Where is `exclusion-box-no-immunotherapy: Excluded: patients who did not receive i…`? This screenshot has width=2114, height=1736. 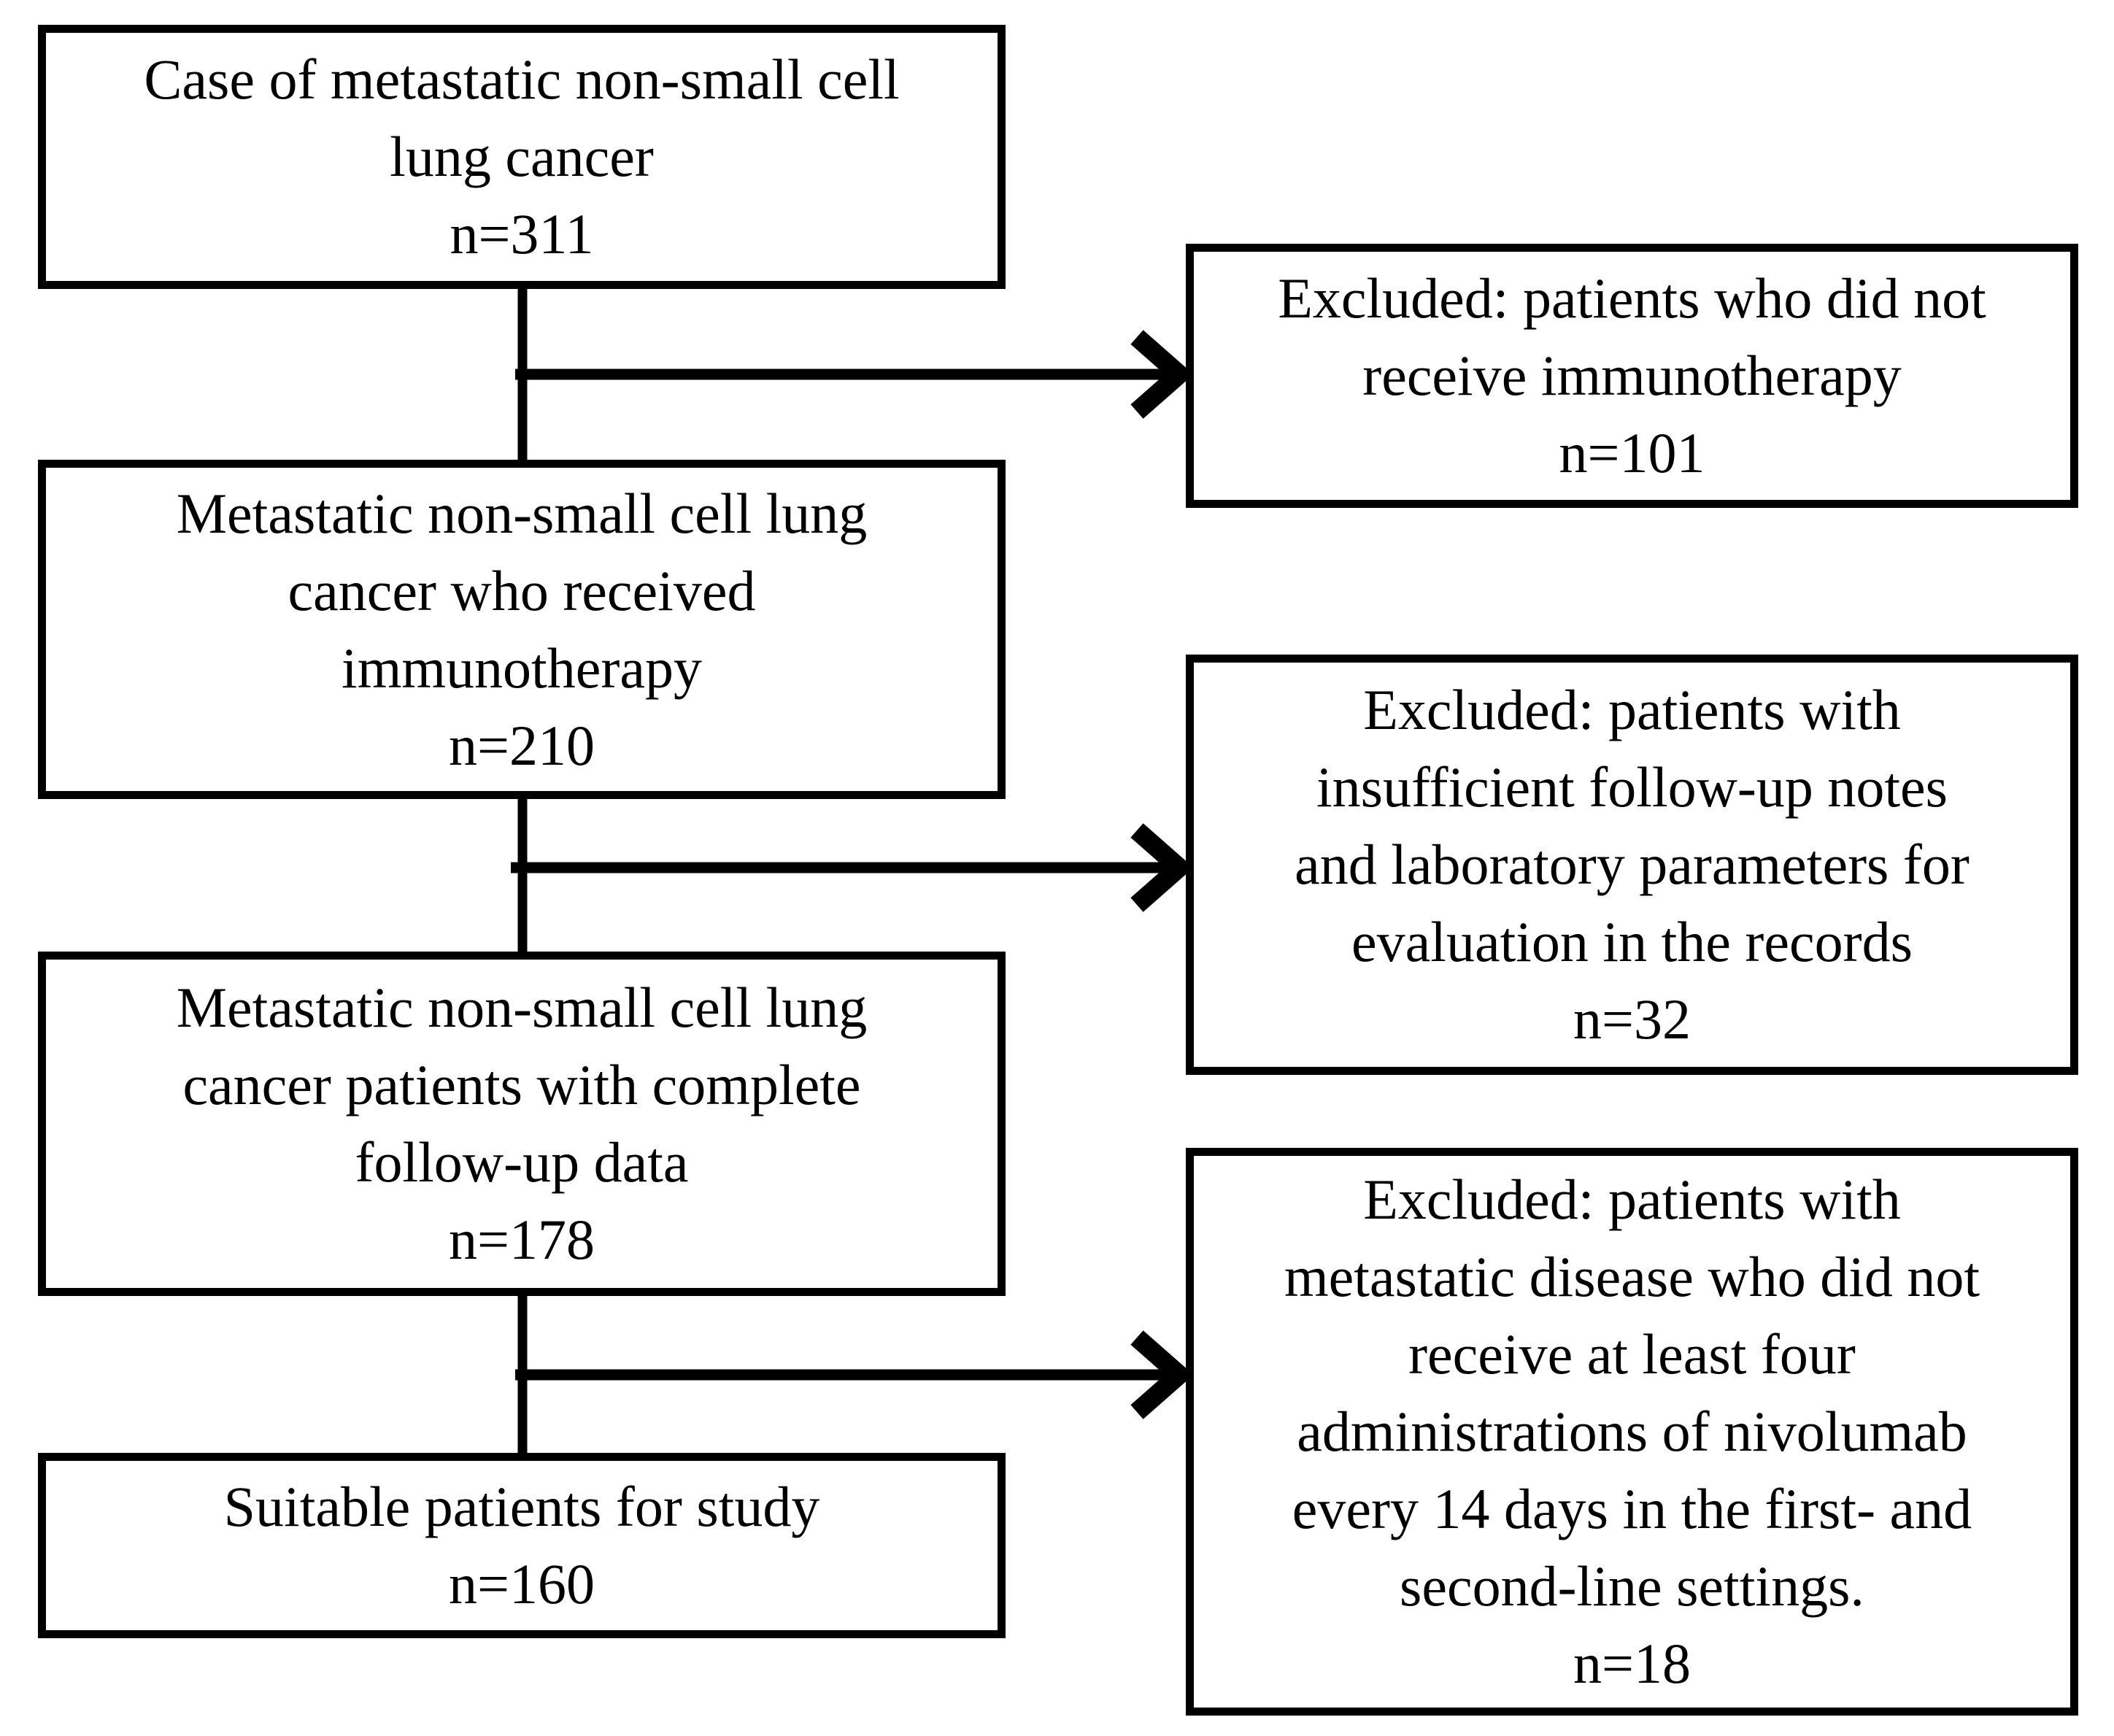 exclusion-box-no-immunotherapy: Excluded: patients who did not receive i… is located at coordinates (1632, 376).